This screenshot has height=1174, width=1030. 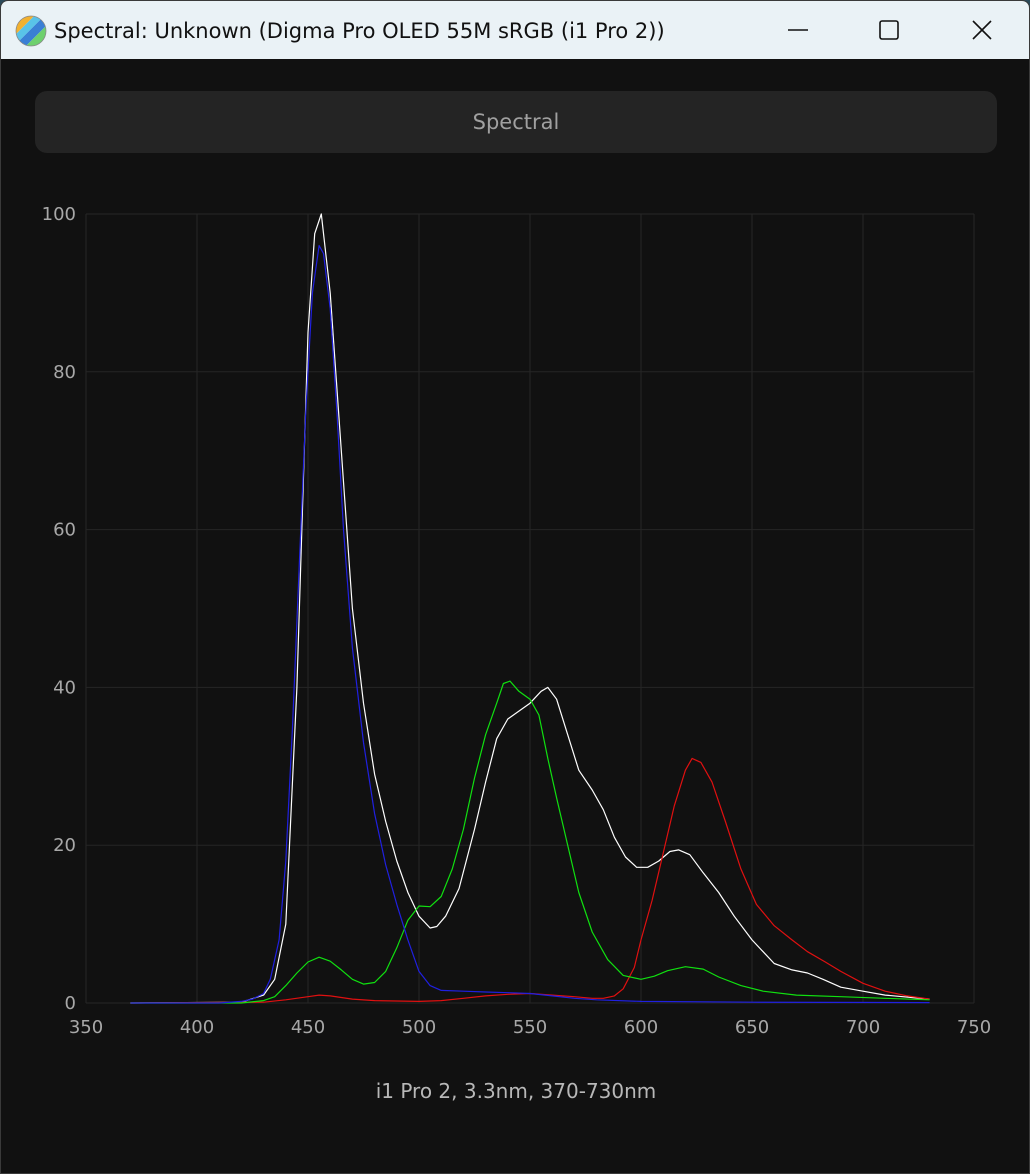 What do you see at coordinates (70, 1003) in the screenshot?
I see `y-tick-label-0: 0` at bounding box center [70, 1003].